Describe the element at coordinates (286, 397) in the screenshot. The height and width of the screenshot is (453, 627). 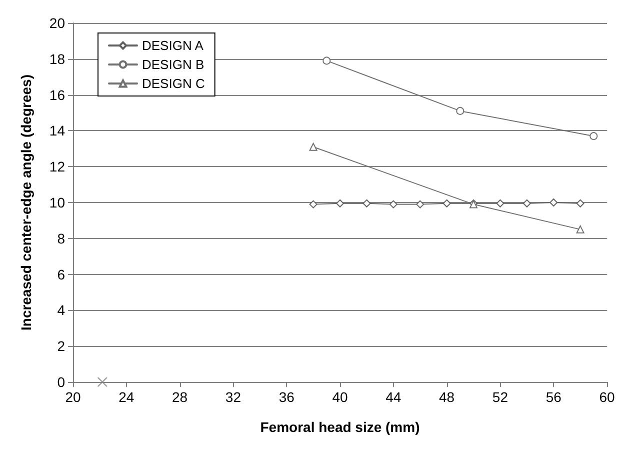
I see `x-tick-label: 36` at that location.